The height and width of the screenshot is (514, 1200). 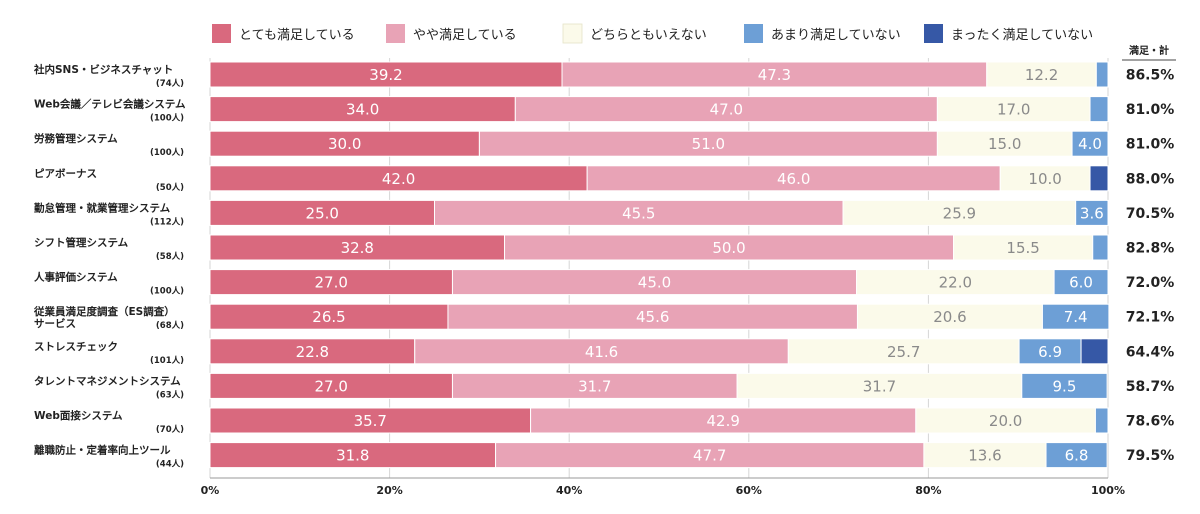 What do you see at coordinates (328, 317) in the screenshot?
I see `bar-value-label: 26.5` at bounding box center [328, 317].